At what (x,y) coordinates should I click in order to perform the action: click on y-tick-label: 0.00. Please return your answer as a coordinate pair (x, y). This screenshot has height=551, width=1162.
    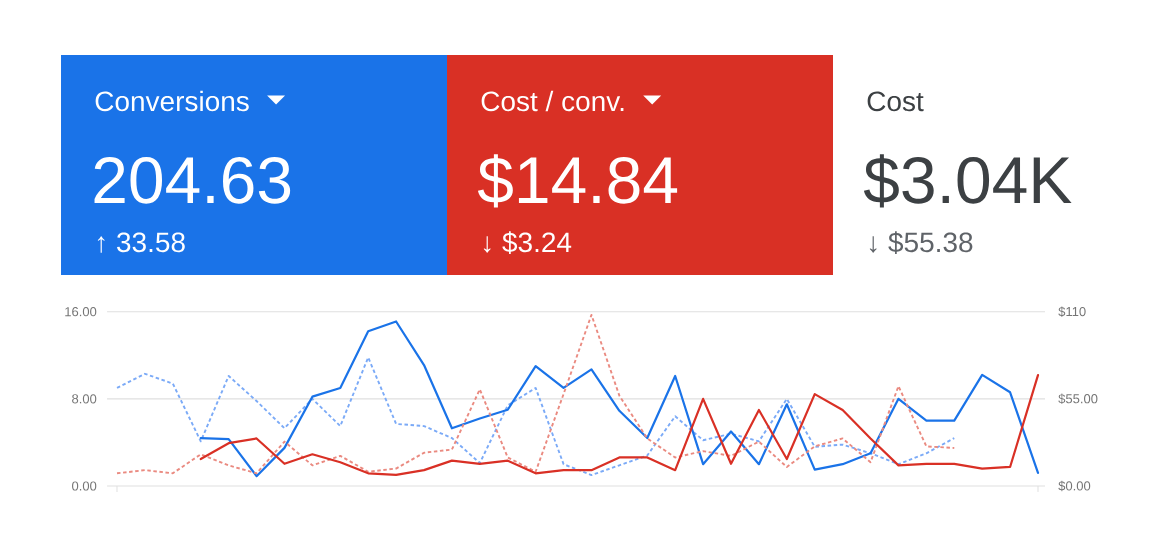
    Looking at the image, I should click on (84, 486).